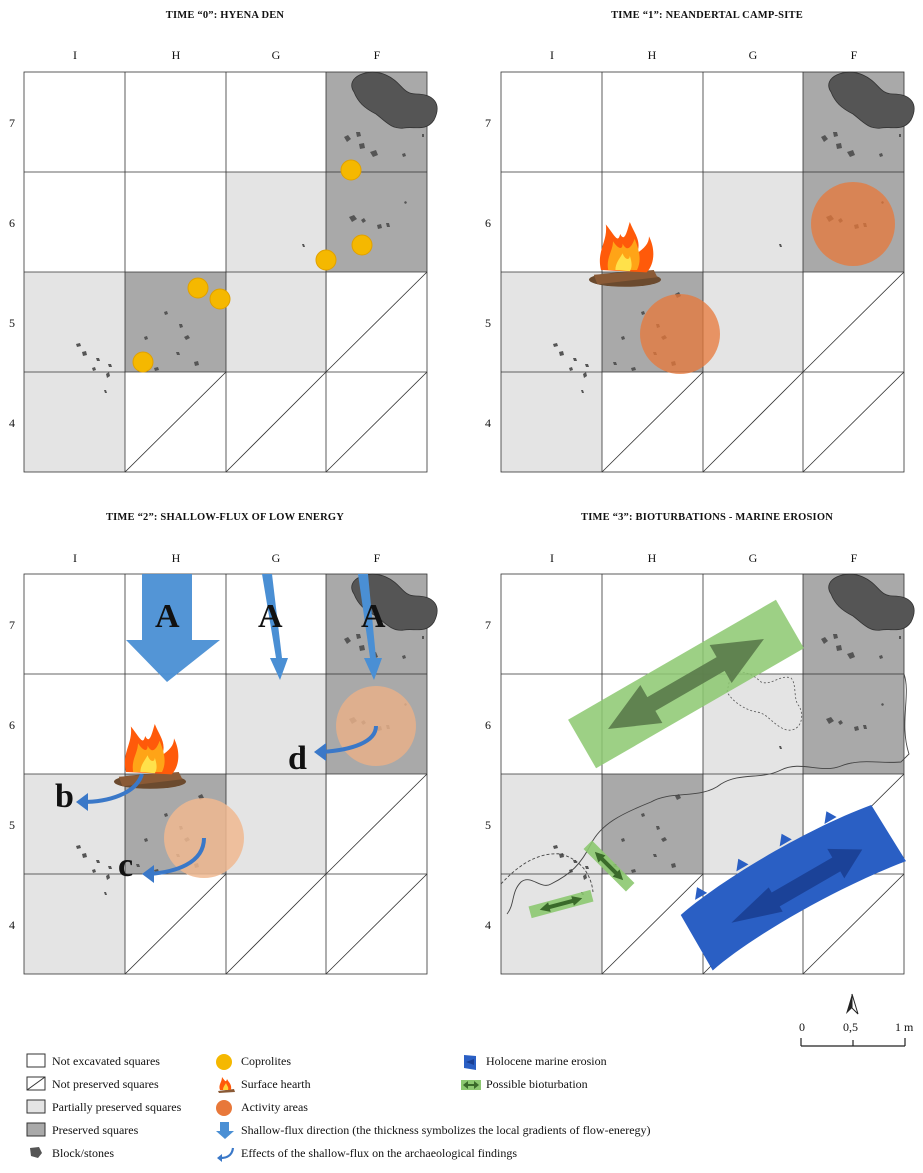 The image size is (923, 1173). I want to click on legend-label: Activity areas, so click(274, 1107).